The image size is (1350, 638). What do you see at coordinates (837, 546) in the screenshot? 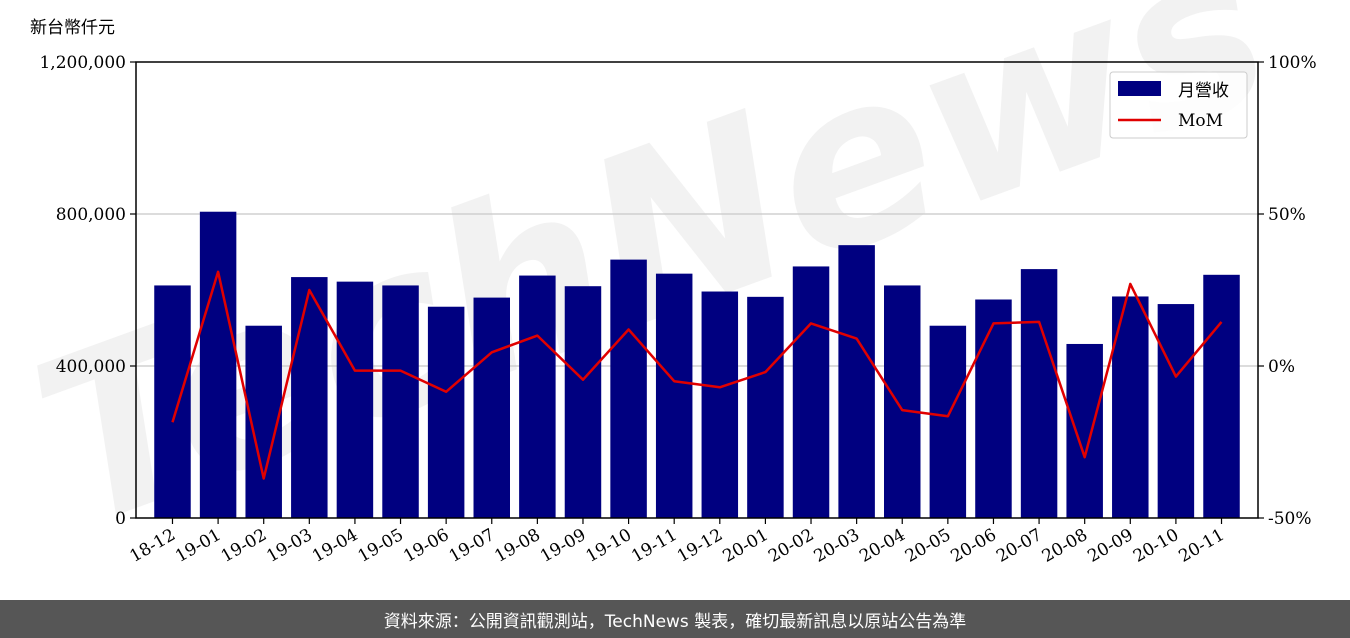
I see `x-tick-label: 20-03` at bounding box center [837, 546].